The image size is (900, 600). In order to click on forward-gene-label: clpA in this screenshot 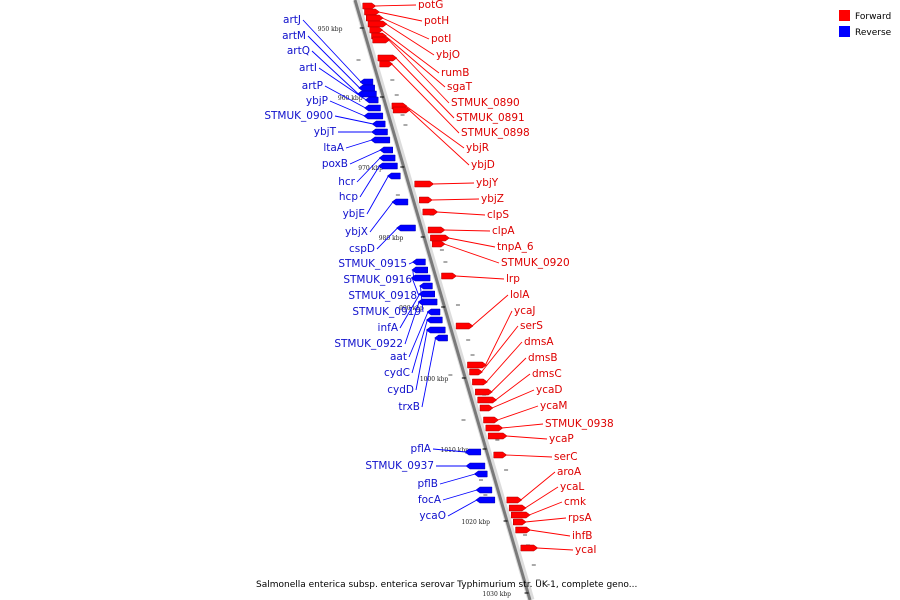, I will do `click(503, 231)`.